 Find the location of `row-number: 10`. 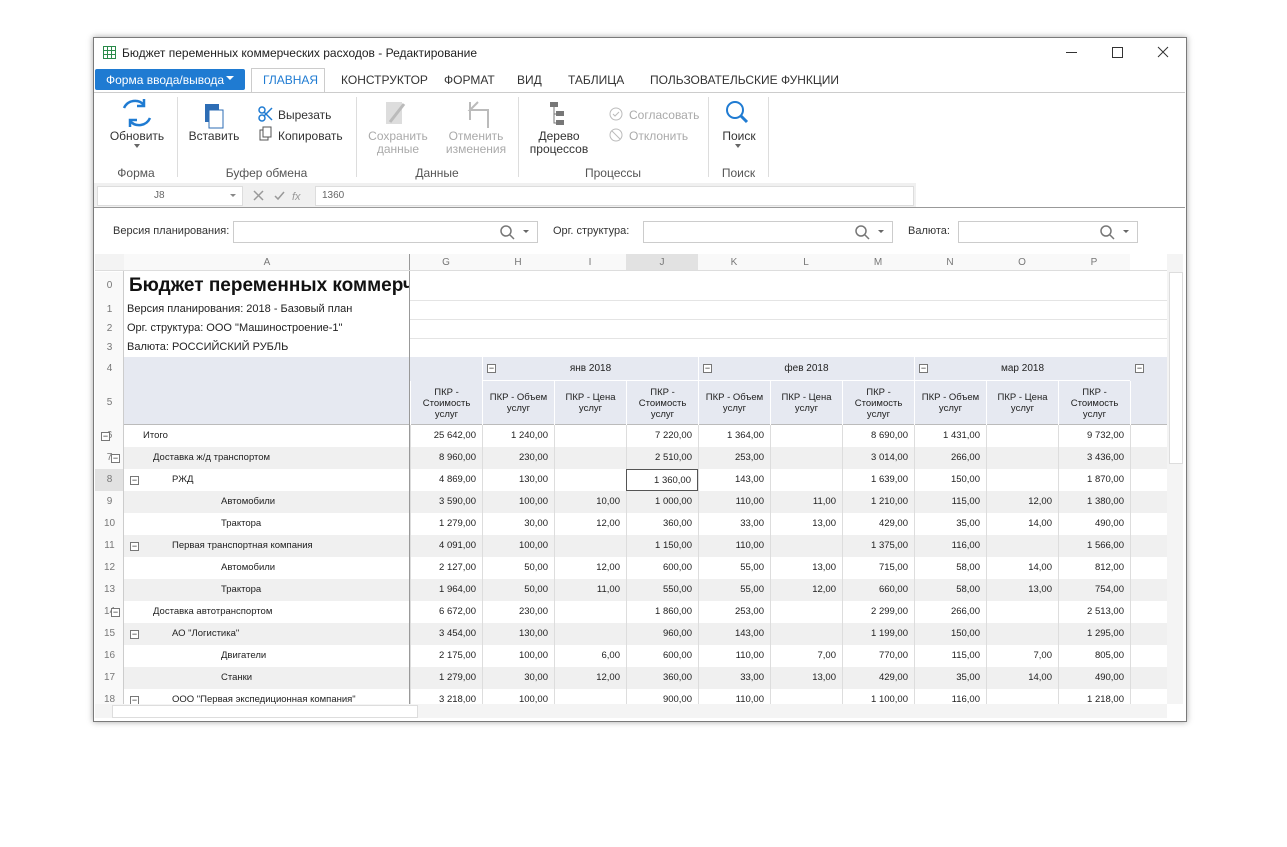

row-number: 10 is located at coordinates (109, 524).